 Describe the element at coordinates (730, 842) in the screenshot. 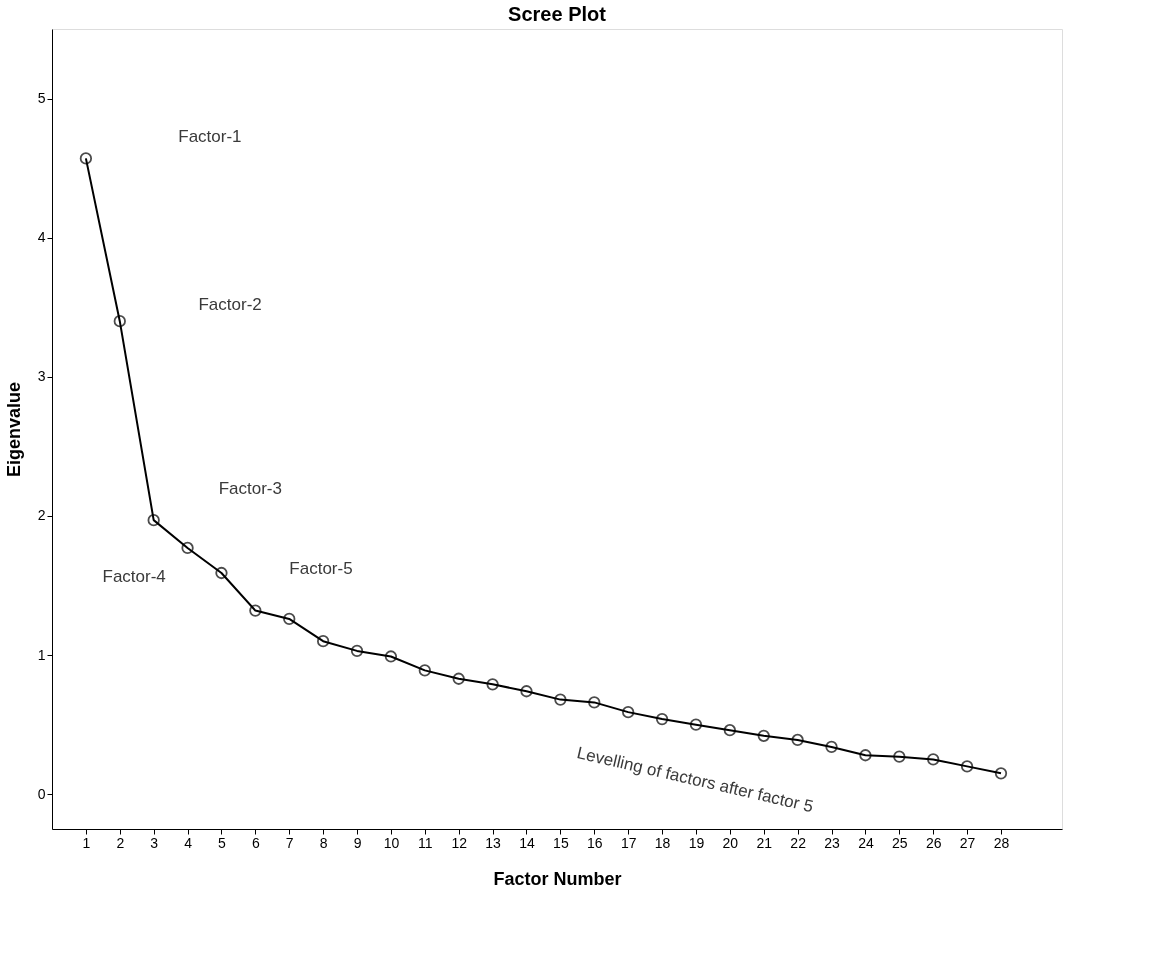

I see `x-tick-label: 20` at that location.